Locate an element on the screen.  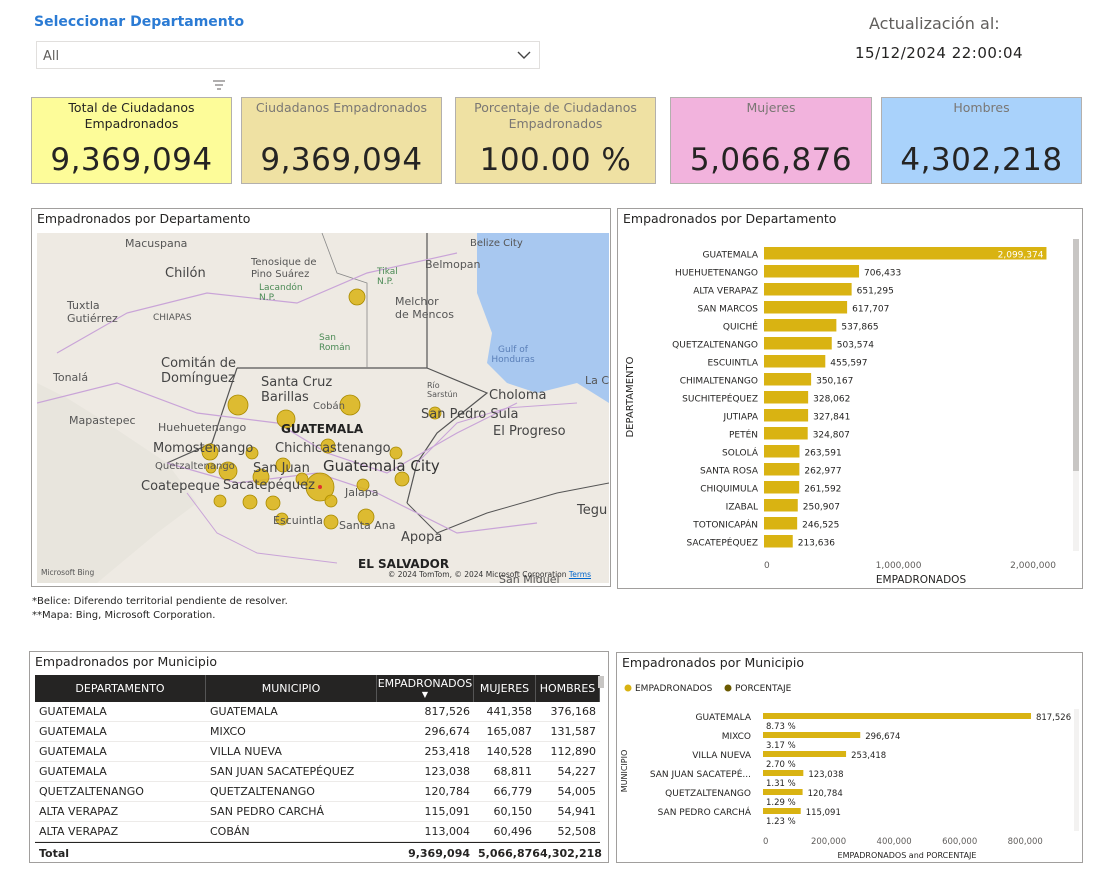
col-header-municipio: MUNICIPIO is located at coordinates (291, 688).